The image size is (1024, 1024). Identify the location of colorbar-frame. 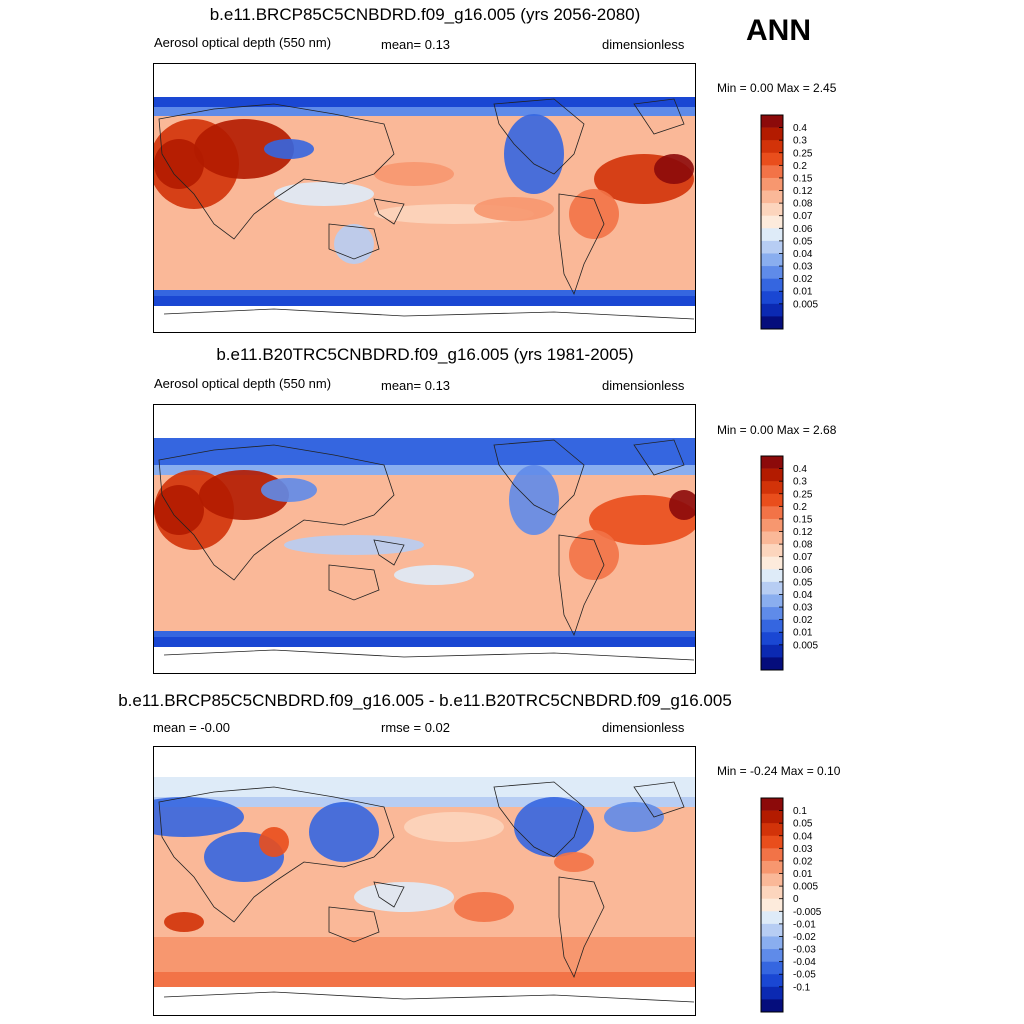
(772, 905).